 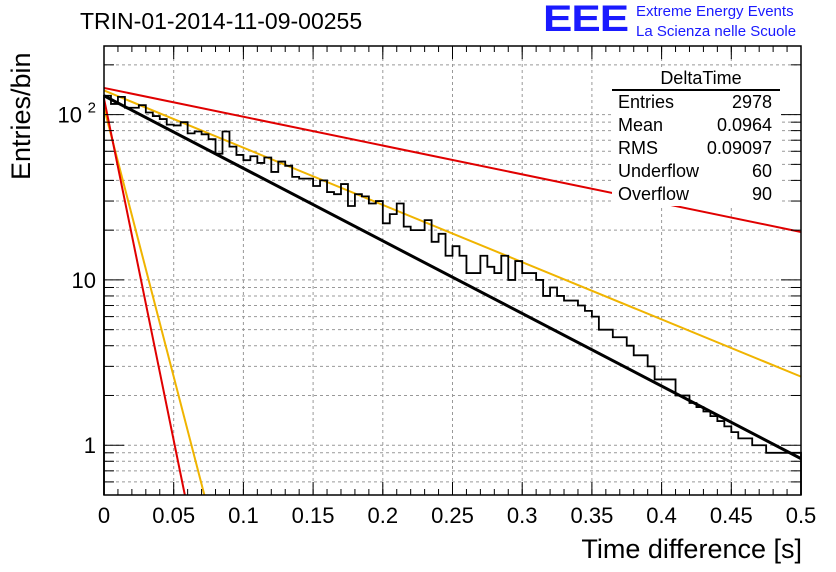 What do you see at coordinates (383, 515) in the screenshot?
I see `x-tick-label: 0.2` at bounding box center [383, 515].